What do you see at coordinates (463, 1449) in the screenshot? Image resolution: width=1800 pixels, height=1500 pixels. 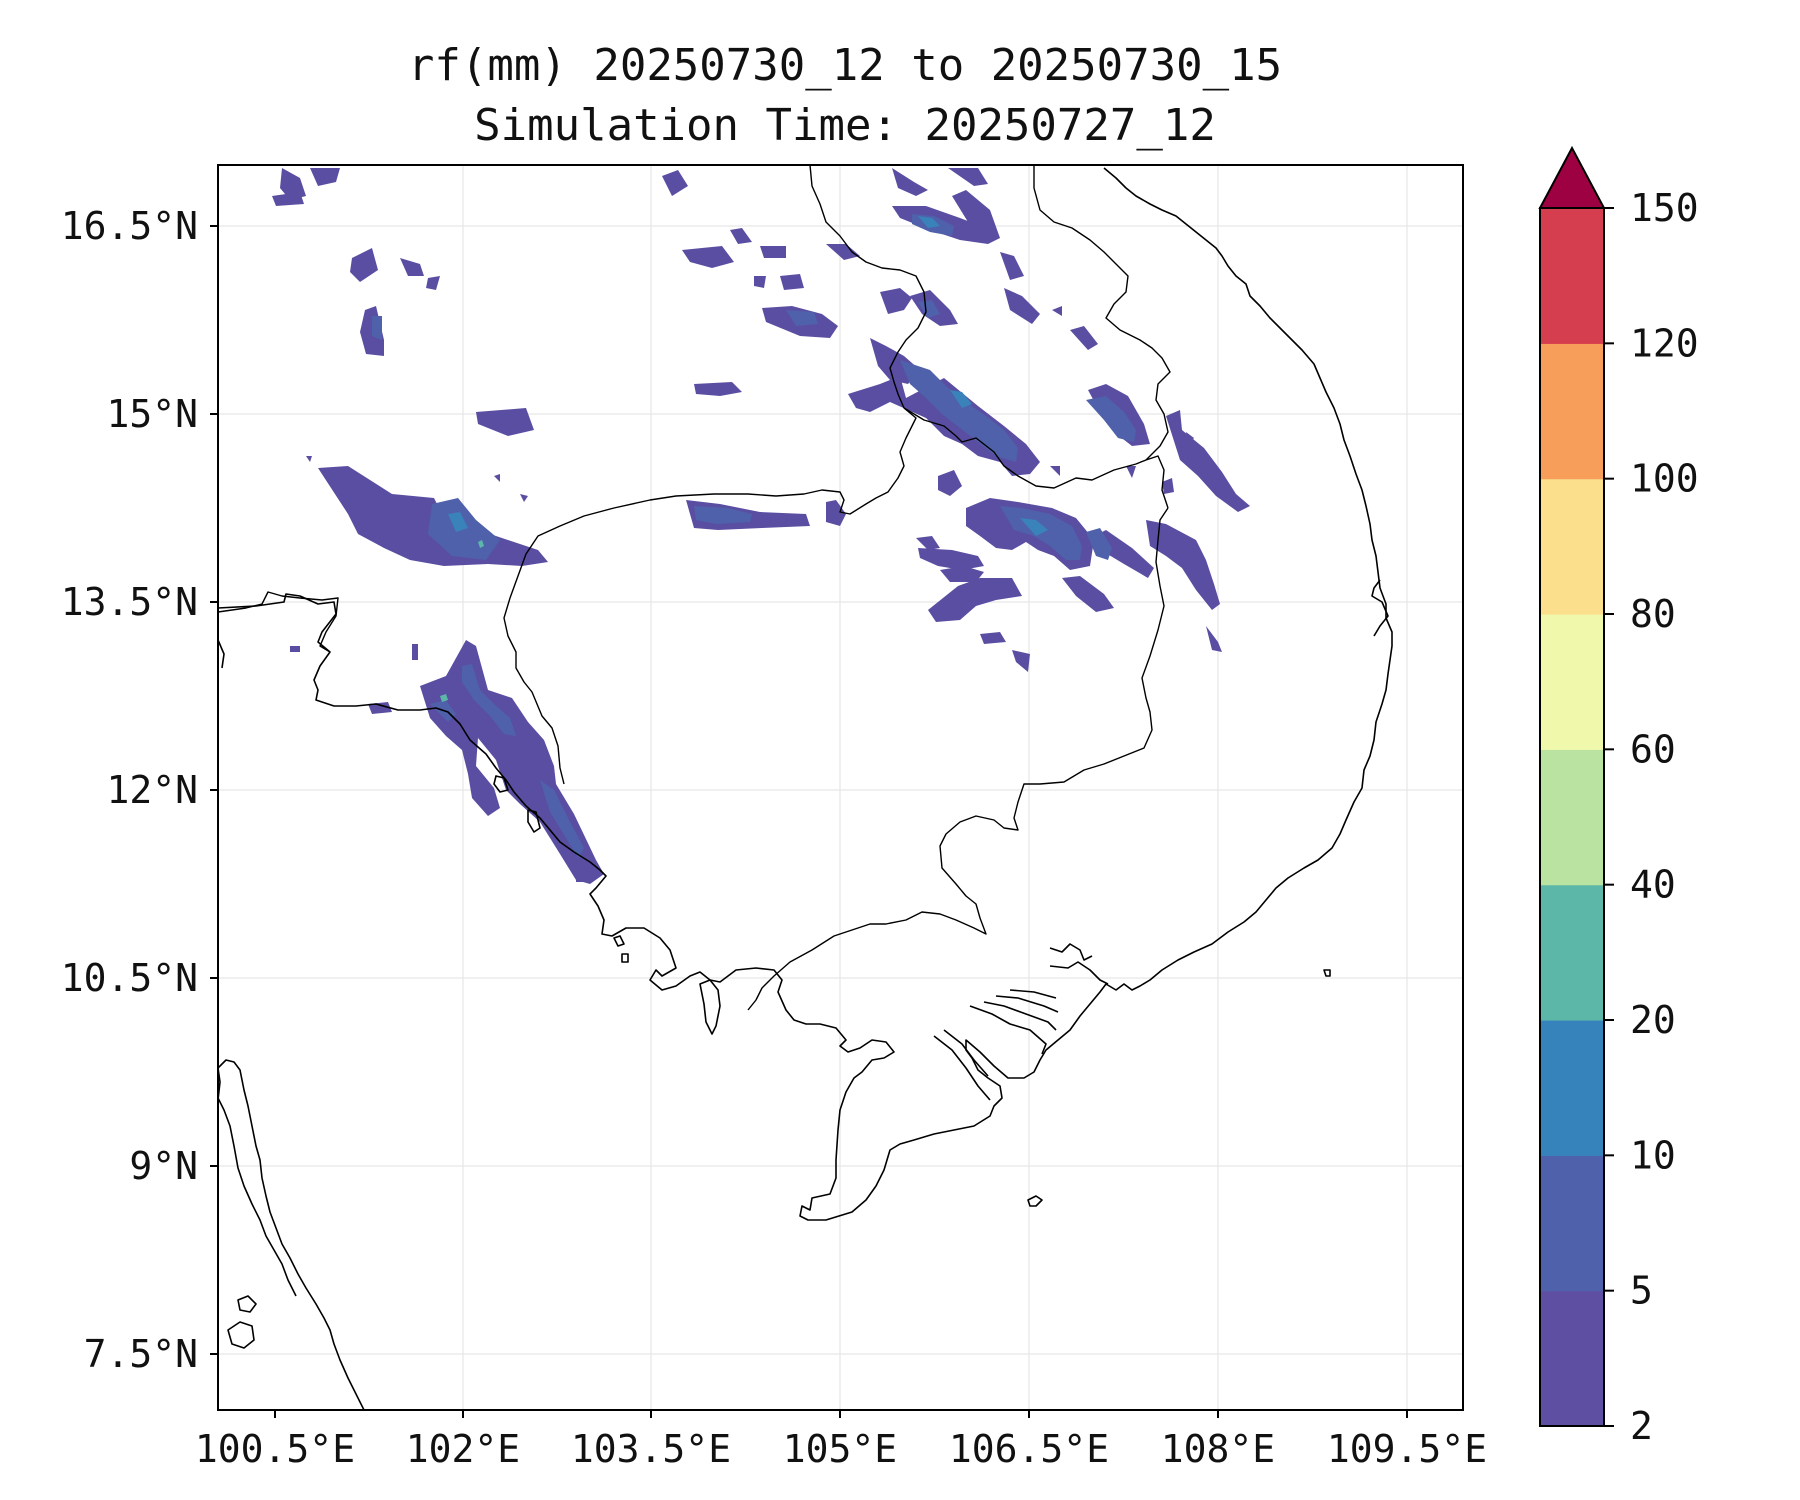 I see `x-tick-label: 102°E` at bounding box center [463, 1449].